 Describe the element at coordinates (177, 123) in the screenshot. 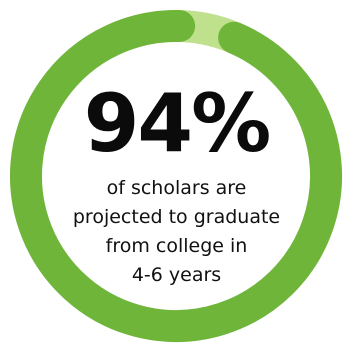

I see `percent-value: 94%` at that location.